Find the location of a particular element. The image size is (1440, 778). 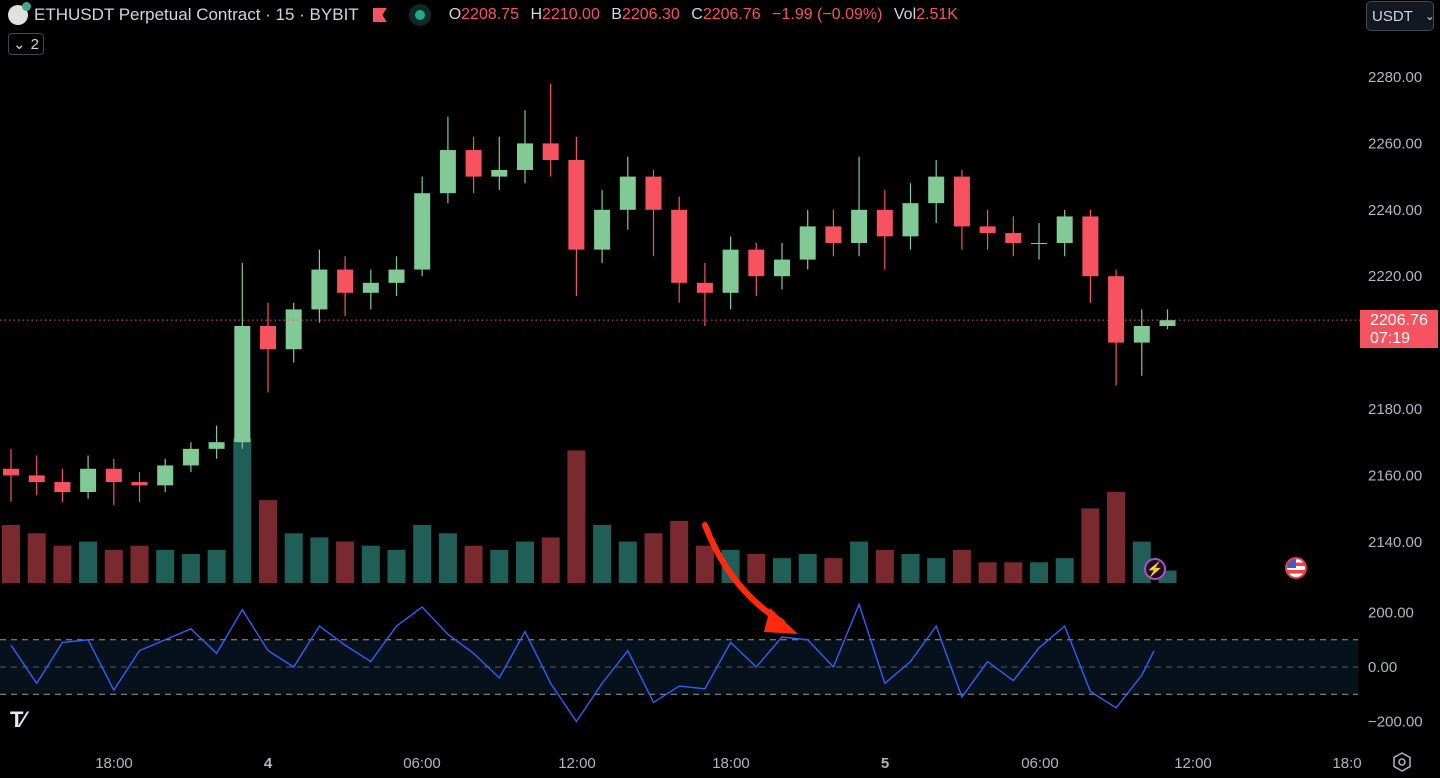

market-open-dot-icon is located at coordinates (419, 15).